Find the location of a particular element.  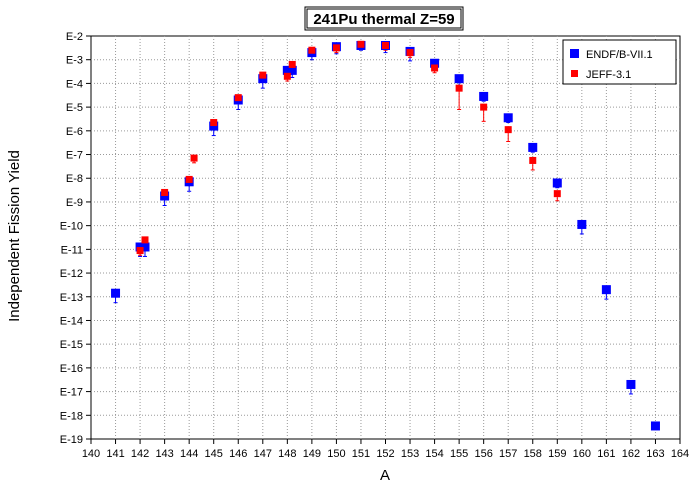

y-tick-label: E-9 is located at coordinates (74, 203).